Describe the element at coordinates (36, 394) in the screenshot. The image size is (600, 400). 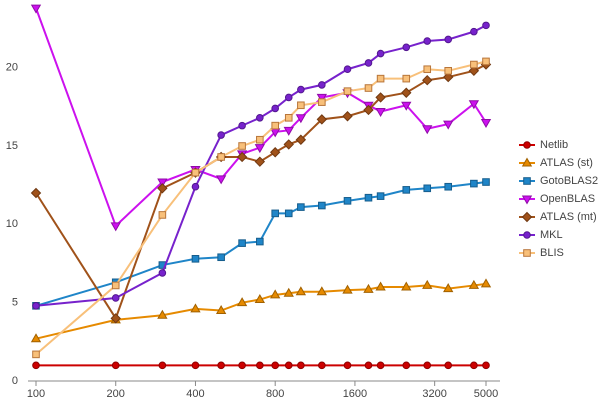
I see `x-tick-label: 100` at that location.